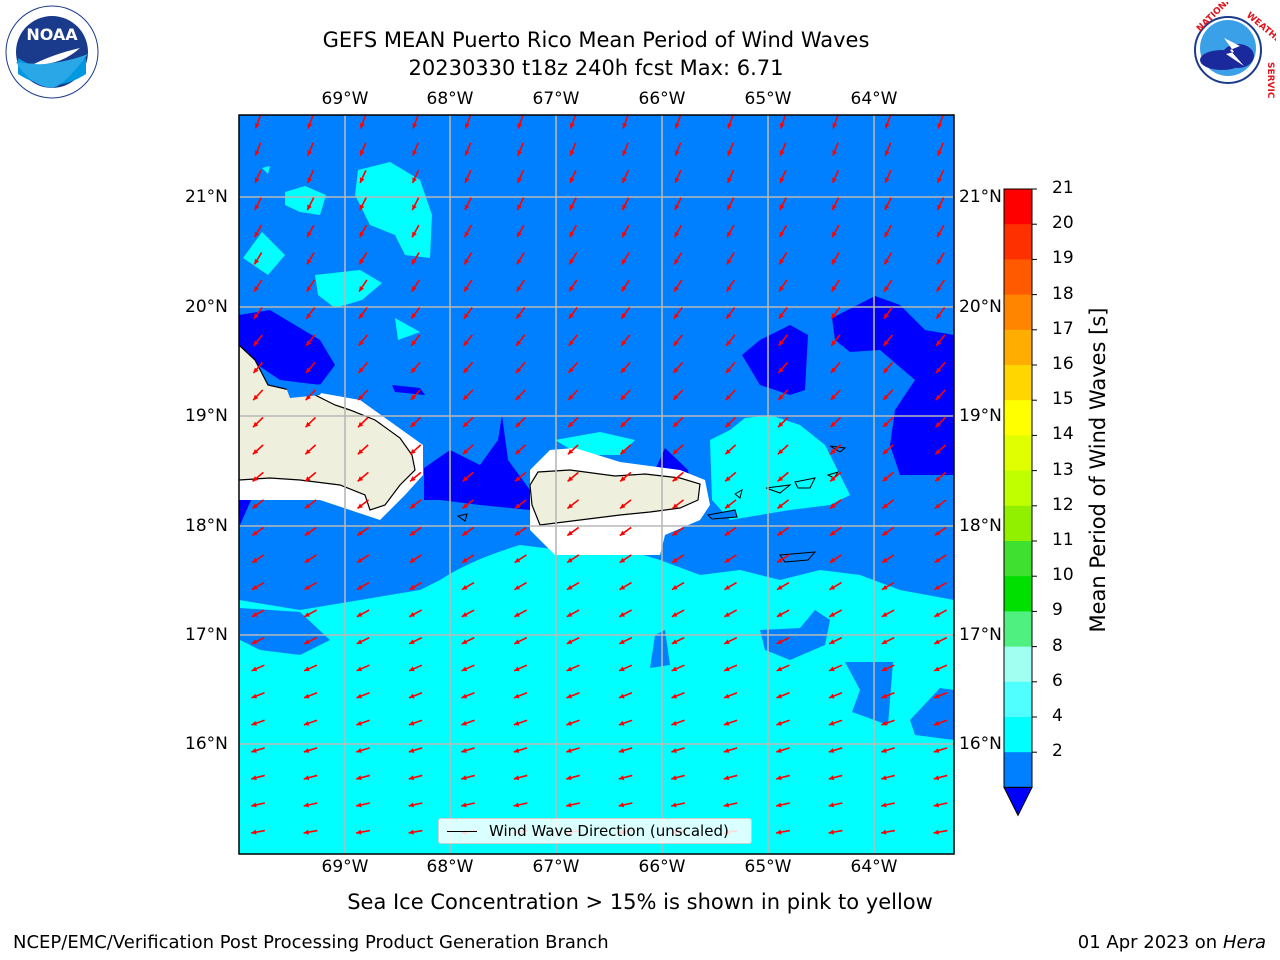 Image resolution: width=1280 pixels, height=960 pixels. I want to click on colorbar-tick-label: 11, so click(1063, 540).